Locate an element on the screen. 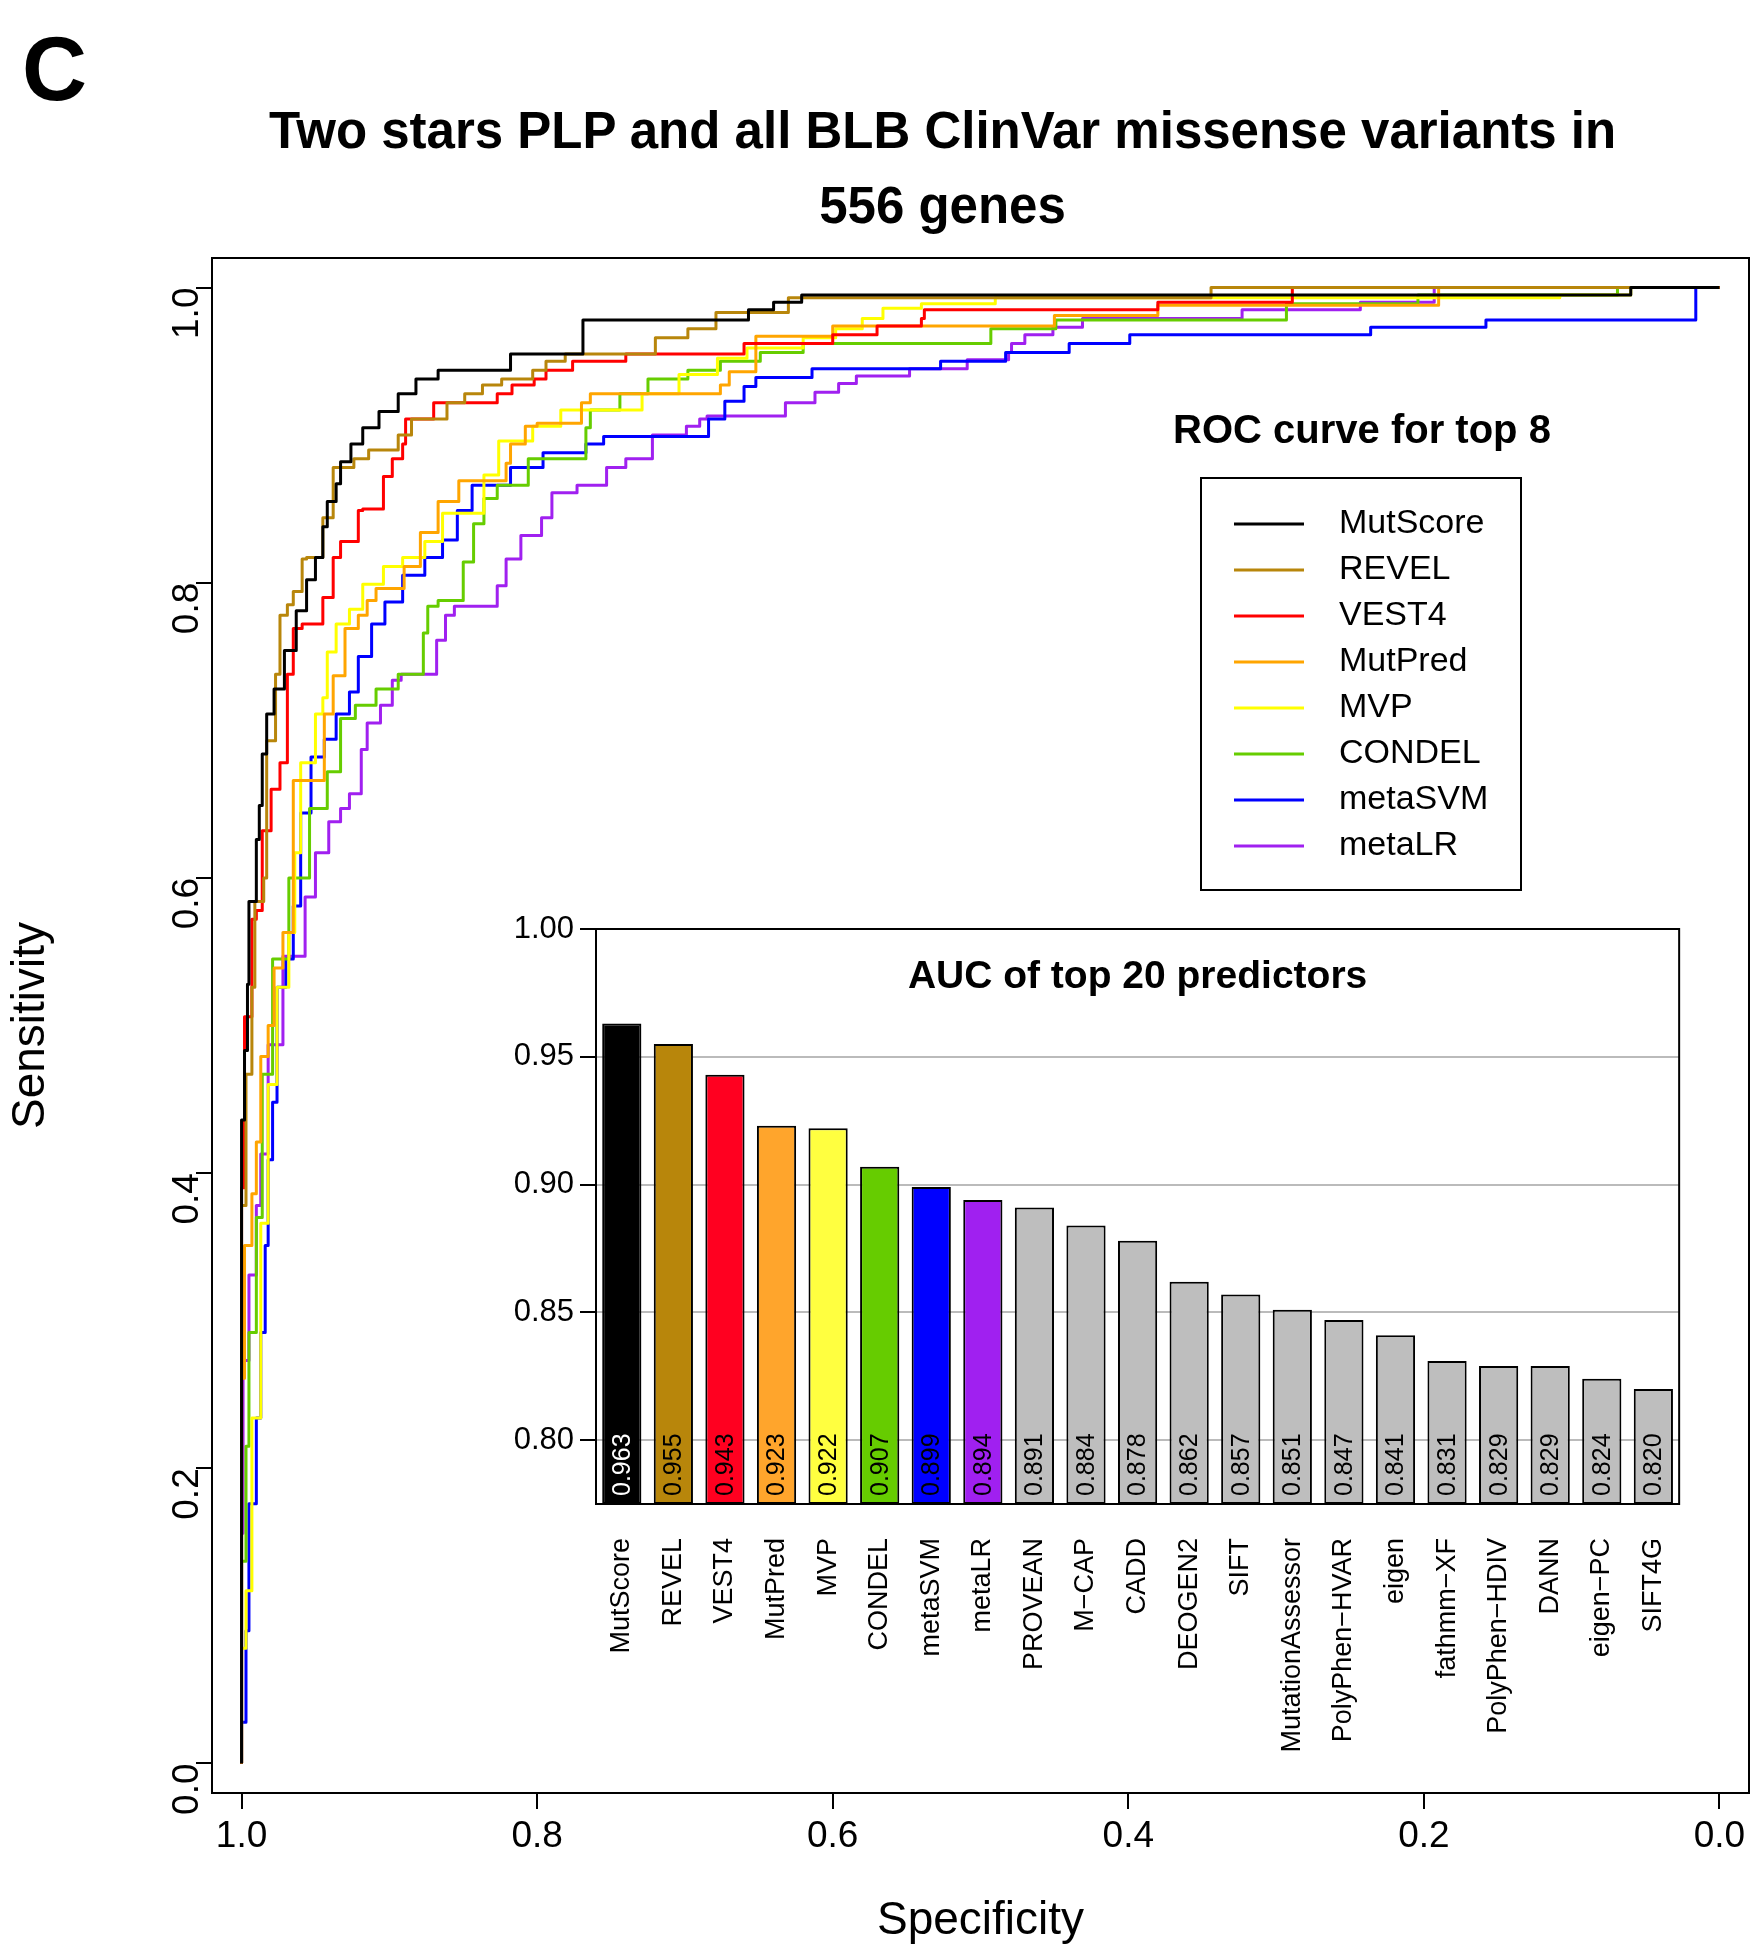 The width and height of the screenshot is (1761, 1953). data-label: 0.922 is located at coordinates (826, 1464).